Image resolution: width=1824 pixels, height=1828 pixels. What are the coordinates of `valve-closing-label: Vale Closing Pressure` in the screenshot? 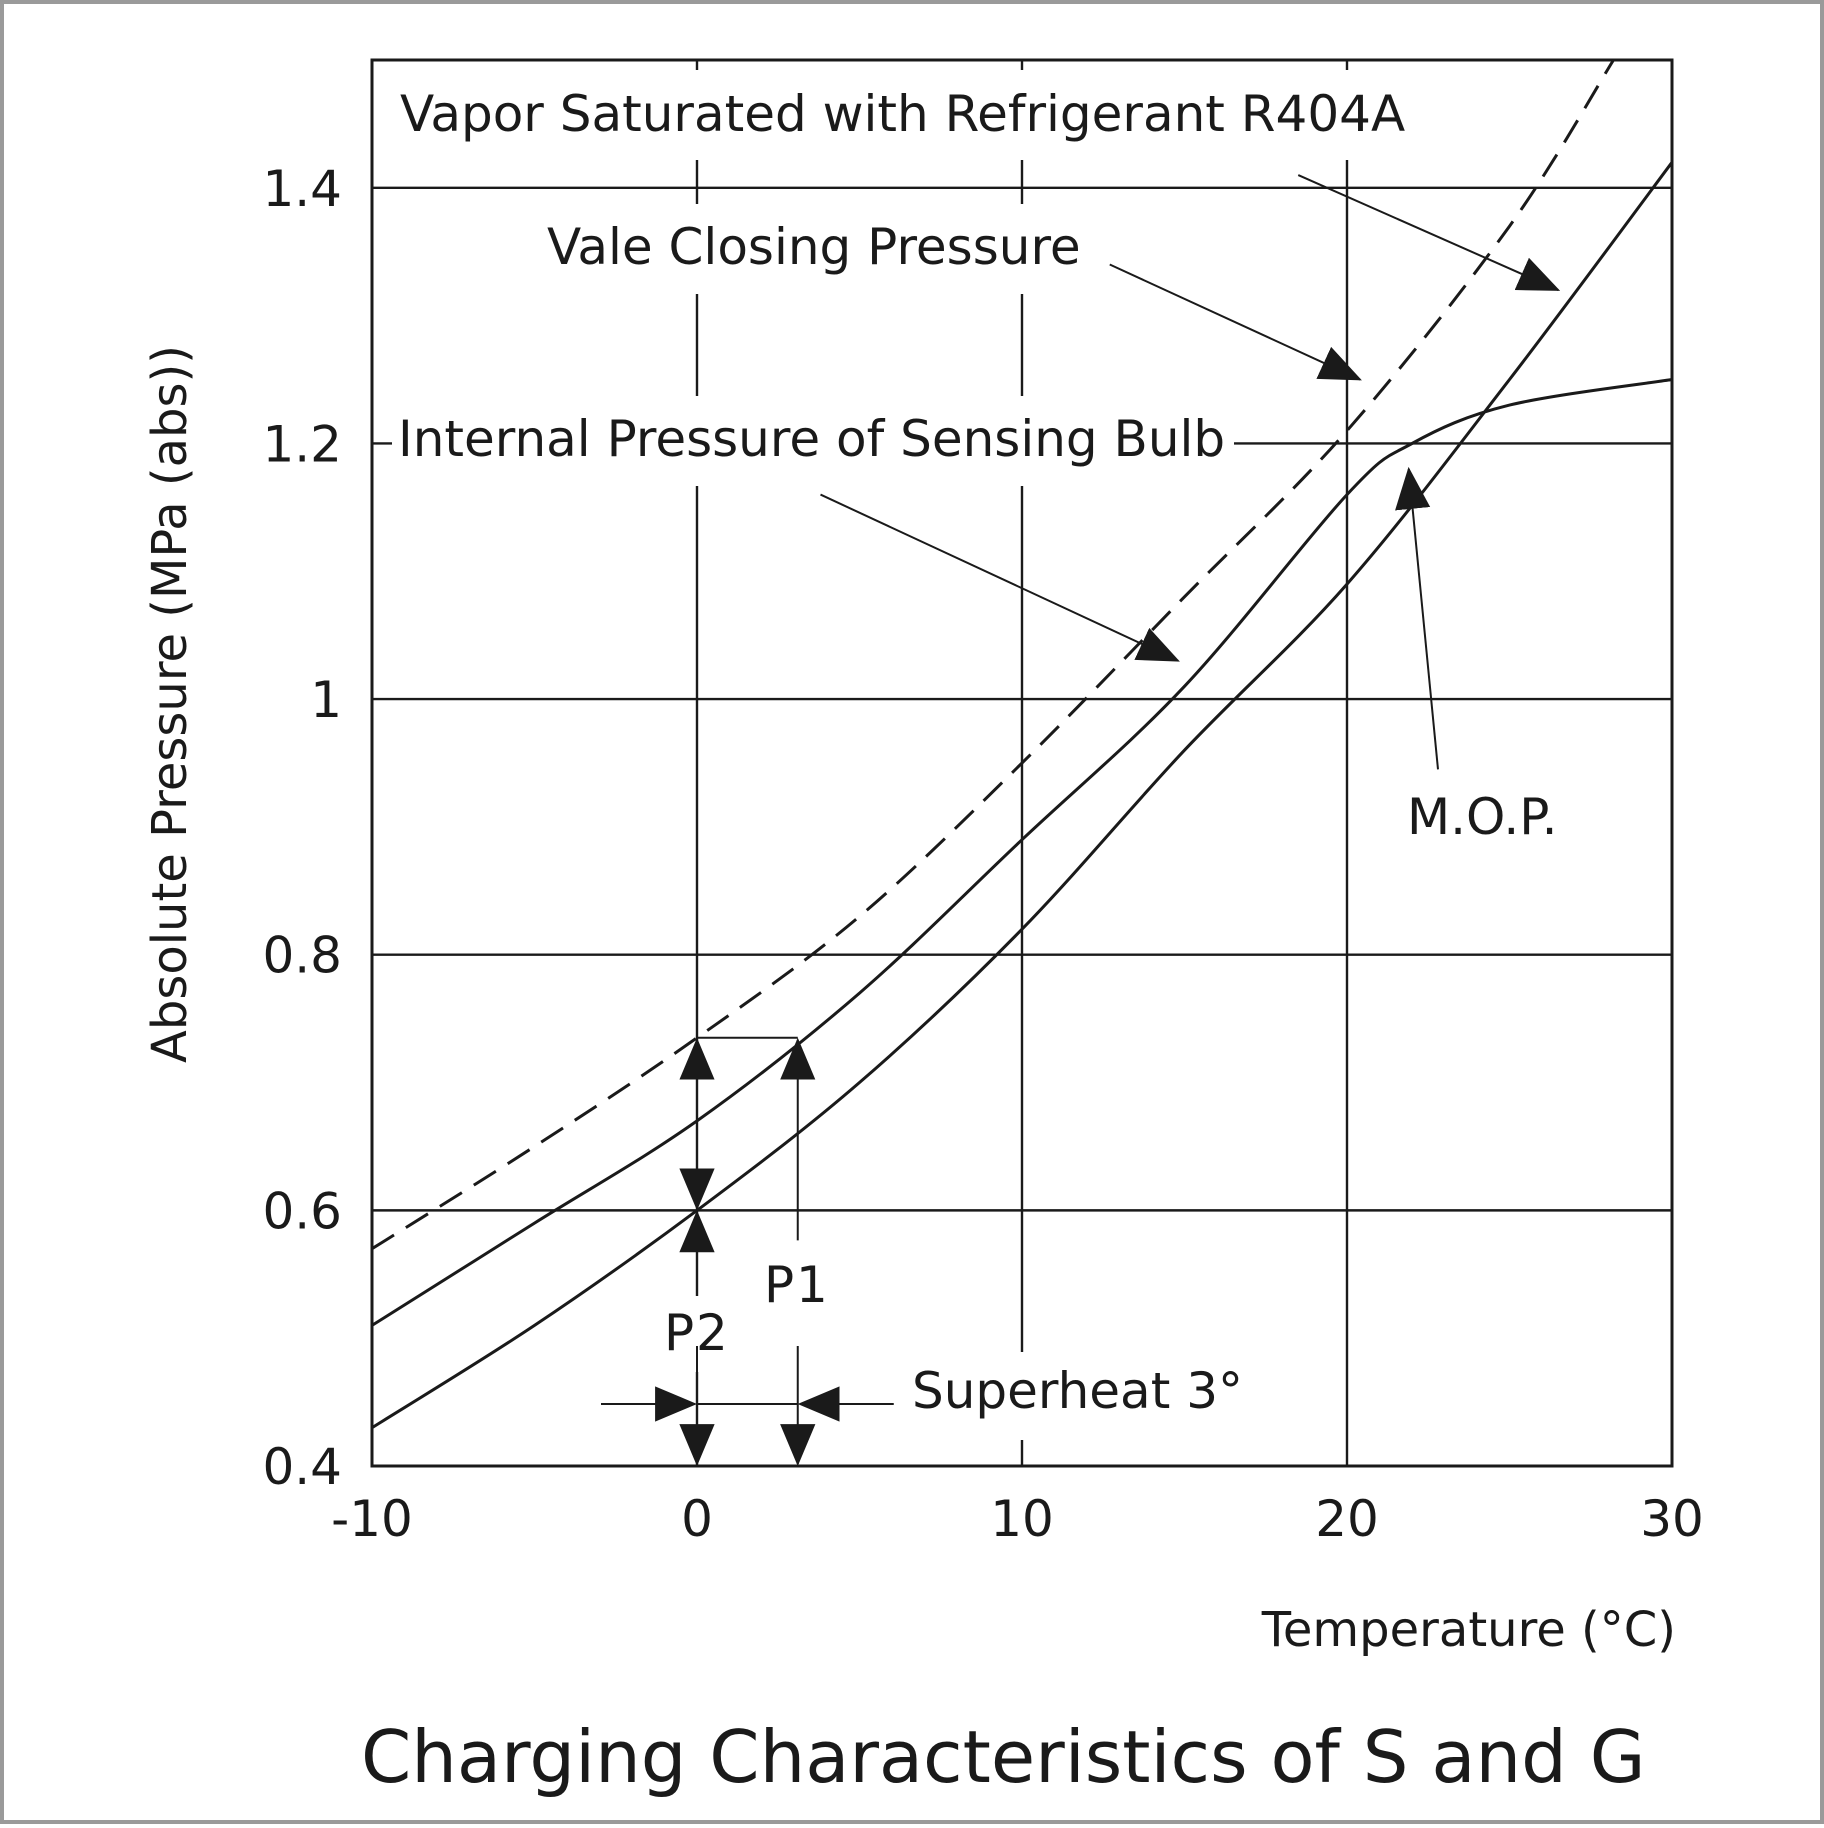 It's located at (814, 247).